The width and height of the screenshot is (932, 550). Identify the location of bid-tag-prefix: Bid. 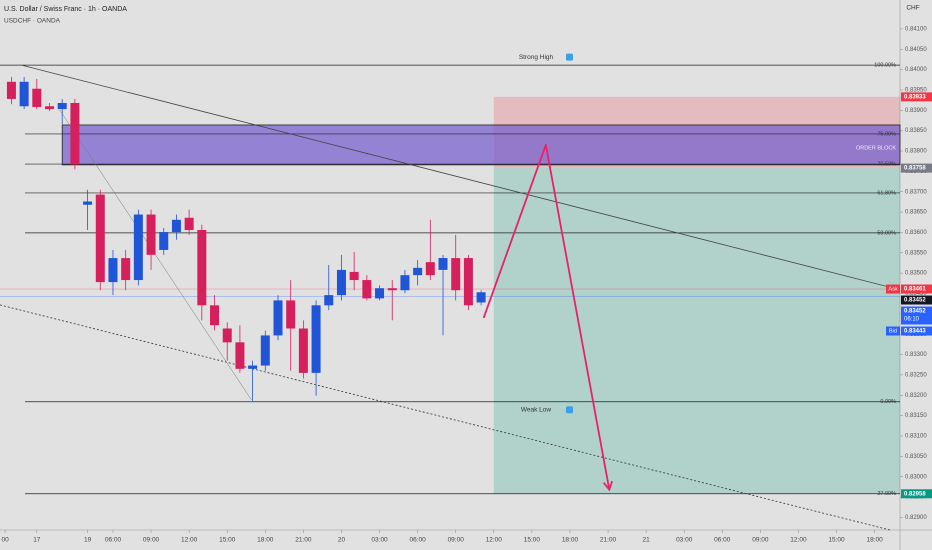
(893, 331).